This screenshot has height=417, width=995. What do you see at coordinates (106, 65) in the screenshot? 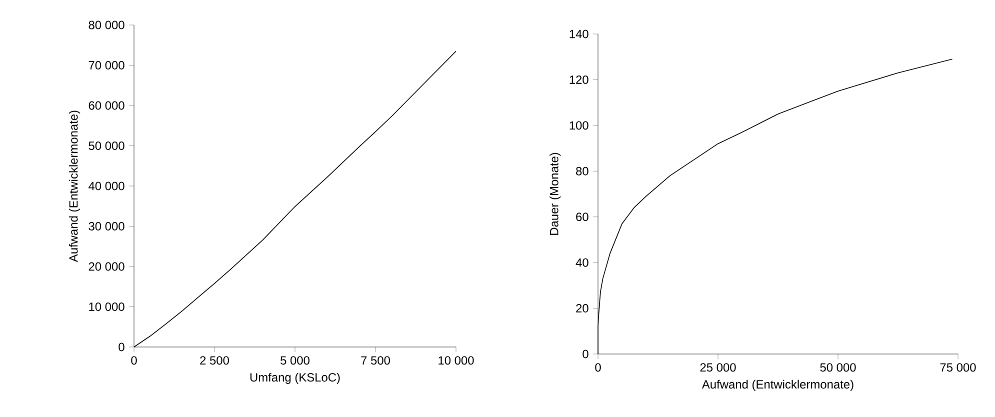
I see `y-tick-label: 70 000` at bounding box center [106, 65].